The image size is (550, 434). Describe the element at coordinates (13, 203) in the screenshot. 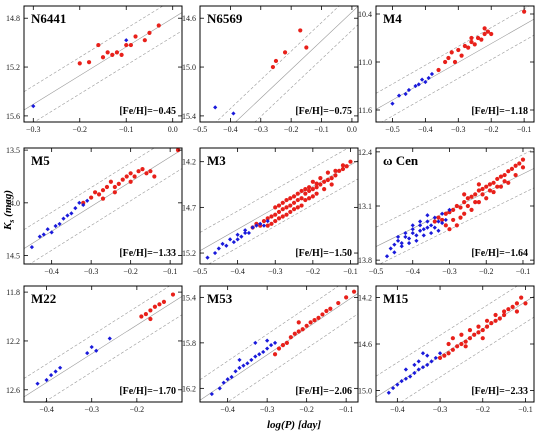

I see `y-tick-label: 14.0` at that location.